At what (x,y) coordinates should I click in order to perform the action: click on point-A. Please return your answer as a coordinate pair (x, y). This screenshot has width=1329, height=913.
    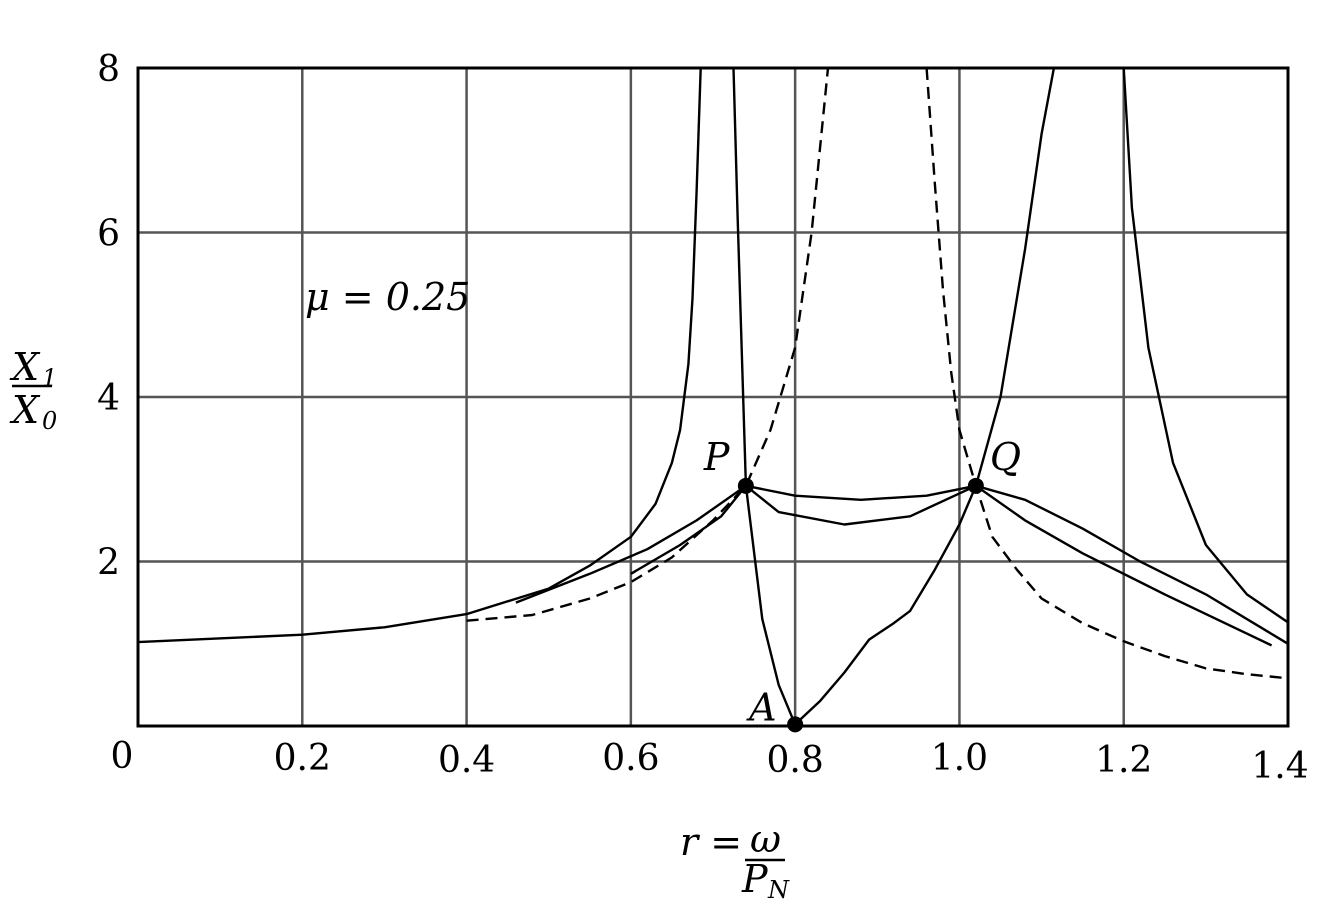
    Looking at the image, I should click on (795, 724).